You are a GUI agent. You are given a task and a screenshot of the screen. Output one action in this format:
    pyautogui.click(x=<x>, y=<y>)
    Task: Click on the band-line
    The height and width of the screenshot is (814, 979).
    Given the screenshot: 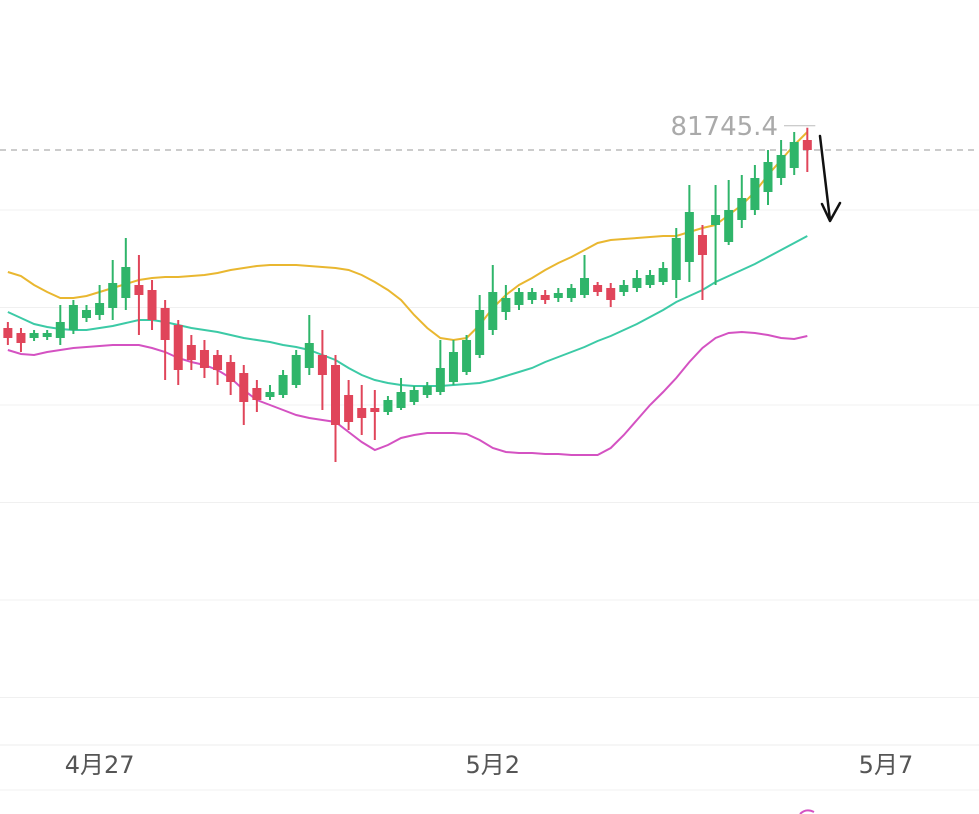 What is the action you would take?
    pyautogui.click(x=407, y=393)
    